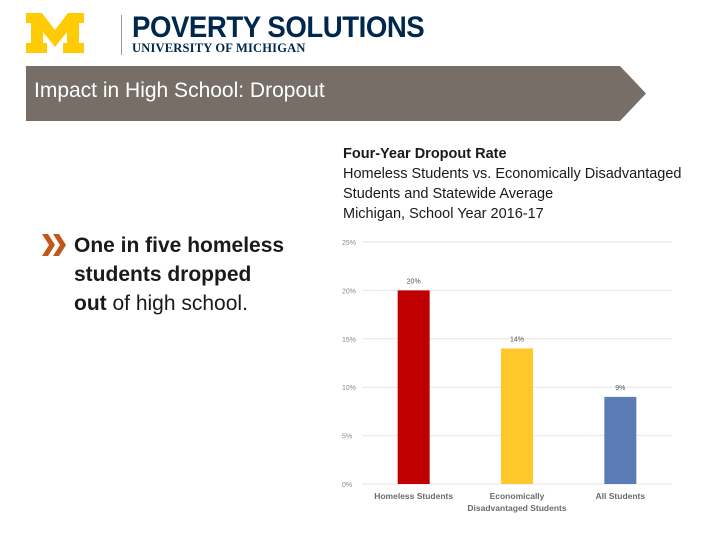 The width and height of the screenshot is (720, 540). What do you see at coordinates (516, 508) in the screenshot?
I see `x-tick-label: Disadvantaged Students` at bounding box center [516, 508].